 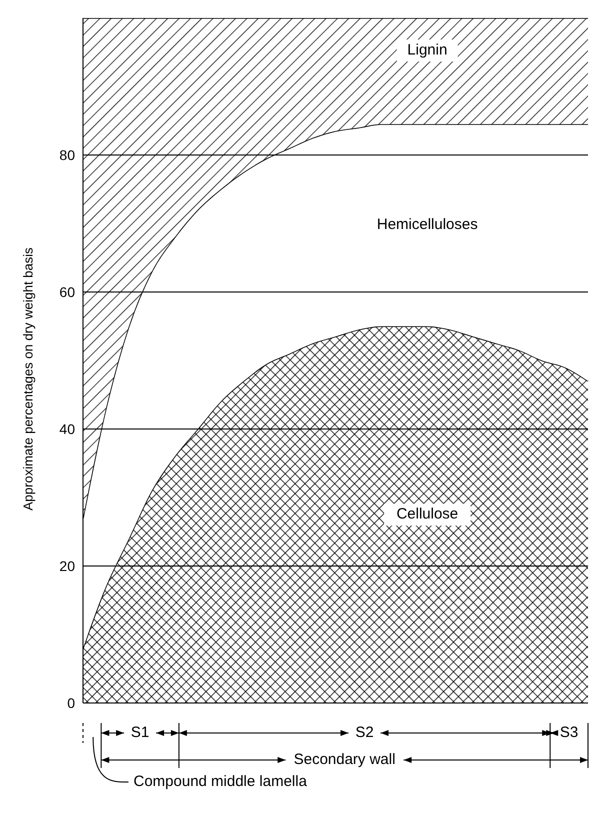 I want to click on y-tick-label: 0, so click(x=71, y=702).